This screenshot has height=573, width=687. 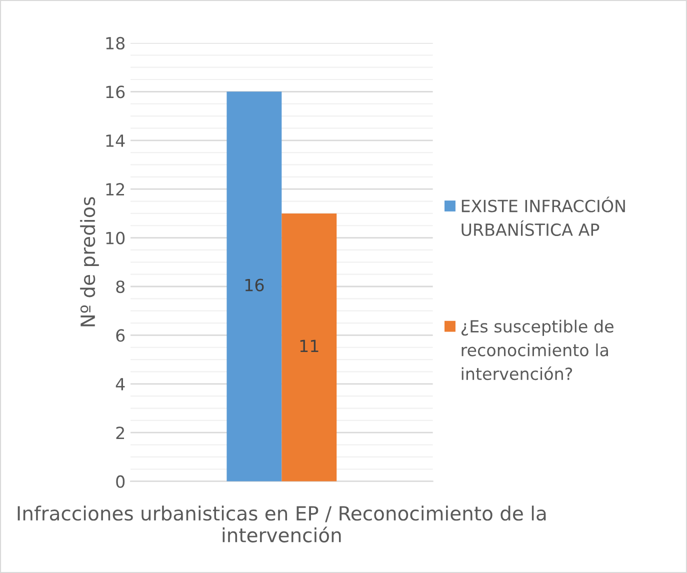 What do you see at coordinates (89, 261) in the screenshot?
I see `y-axis-title: Nº de predios` at bounding box center [89, 261].